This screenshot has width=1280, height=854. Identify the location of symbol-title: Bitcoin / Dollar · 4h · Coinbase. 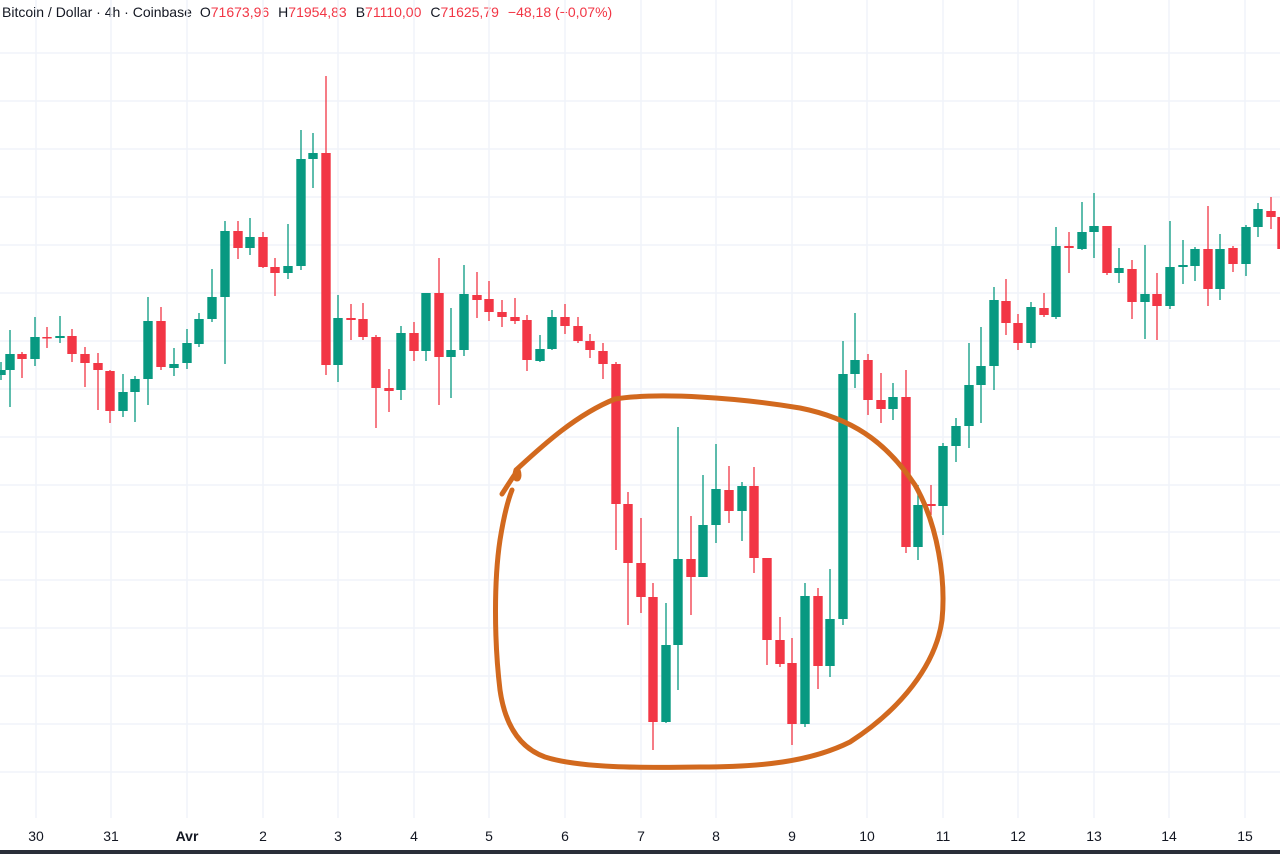
(97, 12).